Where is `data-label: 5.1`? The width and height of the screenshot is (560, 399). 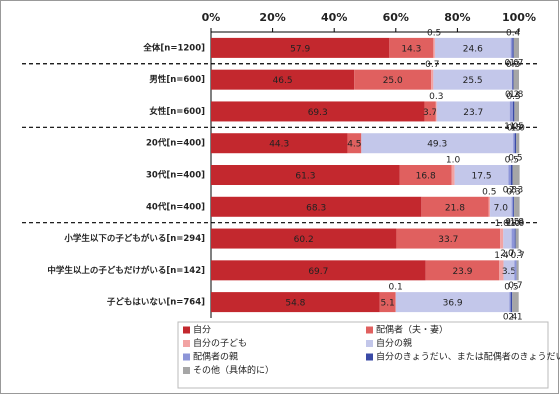 data-label: 5.1 is located at coordinates (387, 304).